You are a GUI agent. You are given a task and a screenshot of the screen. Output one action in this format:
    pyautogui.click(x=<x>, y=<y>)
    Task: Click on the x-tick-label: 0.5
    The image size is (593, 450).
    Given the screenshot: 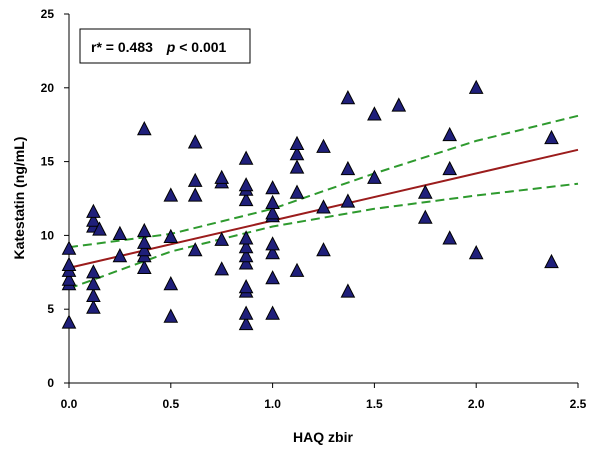 What is the action you would take?
    pyautogui.click(x=170, y=404)
    